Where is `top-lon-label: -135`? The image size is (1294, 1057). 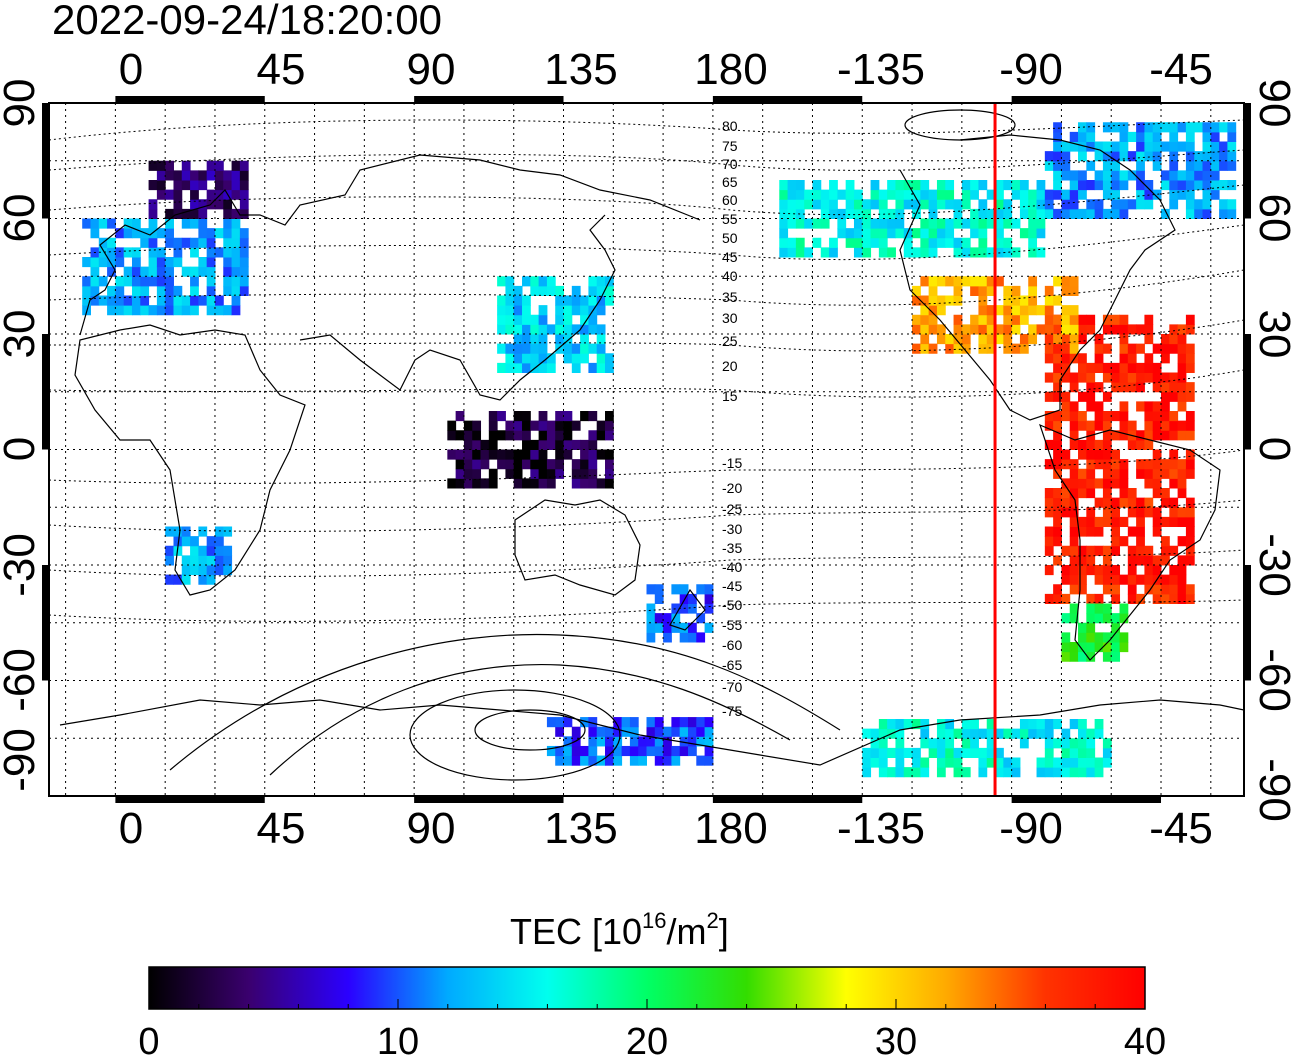
top-lon-label: -135 is located at coordinates (881, 69).